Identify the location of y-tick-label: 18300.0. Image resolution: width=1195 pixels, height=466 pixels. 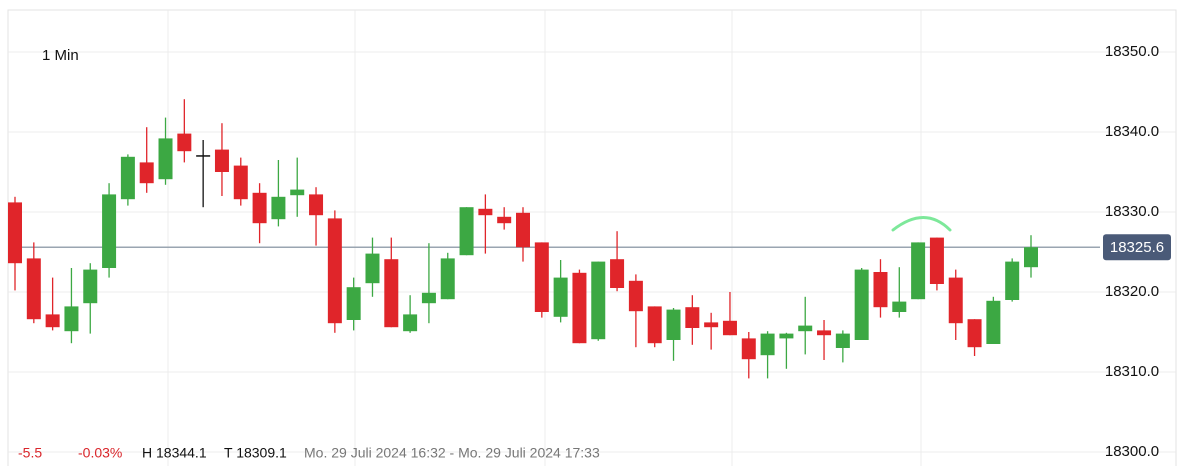
(1132, 451).